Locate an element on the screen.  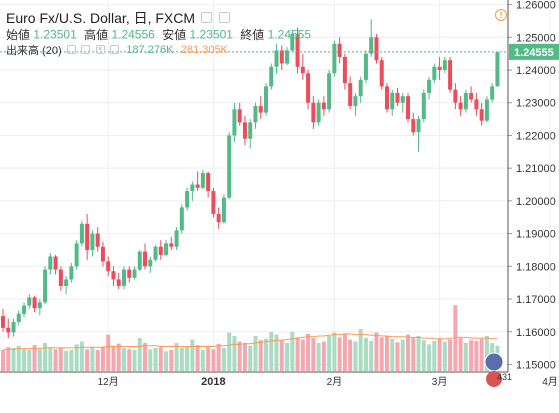
hide-icon is located at coordinates (224, 17).